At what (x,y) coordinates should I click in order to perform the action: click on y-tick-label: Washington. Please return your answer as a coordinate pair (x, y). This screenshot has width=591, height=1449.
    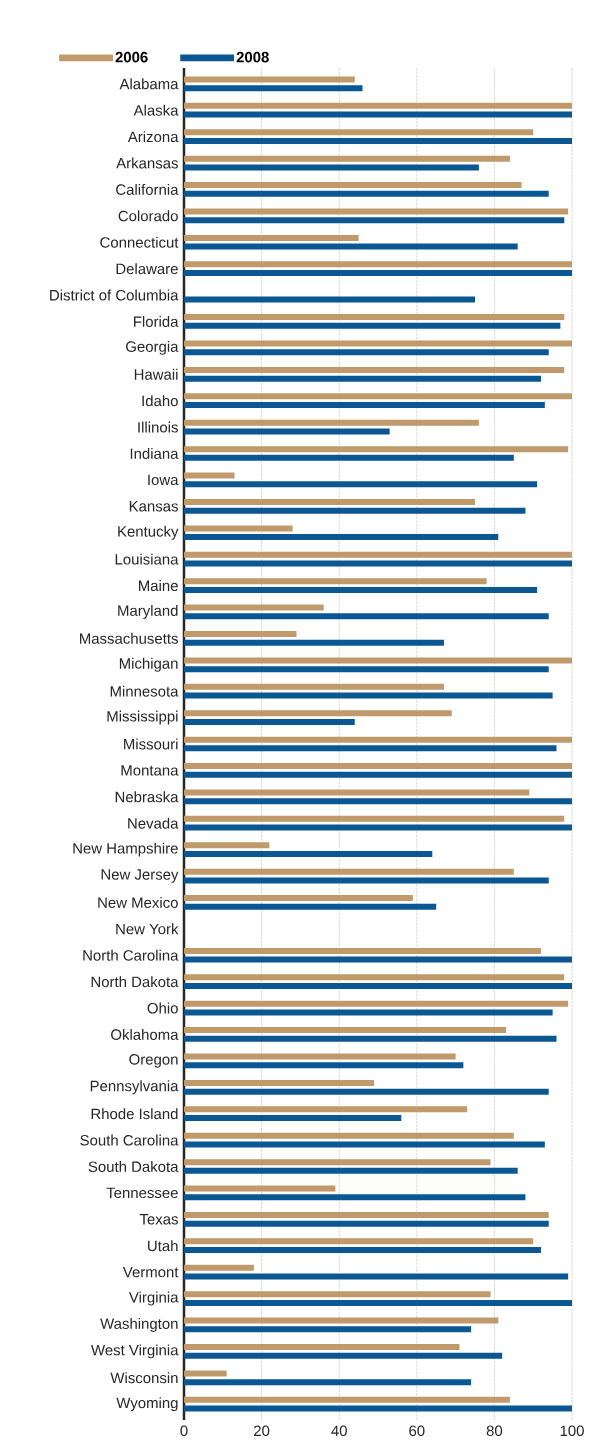
    Looking at the image, I should click on (139, 1324).